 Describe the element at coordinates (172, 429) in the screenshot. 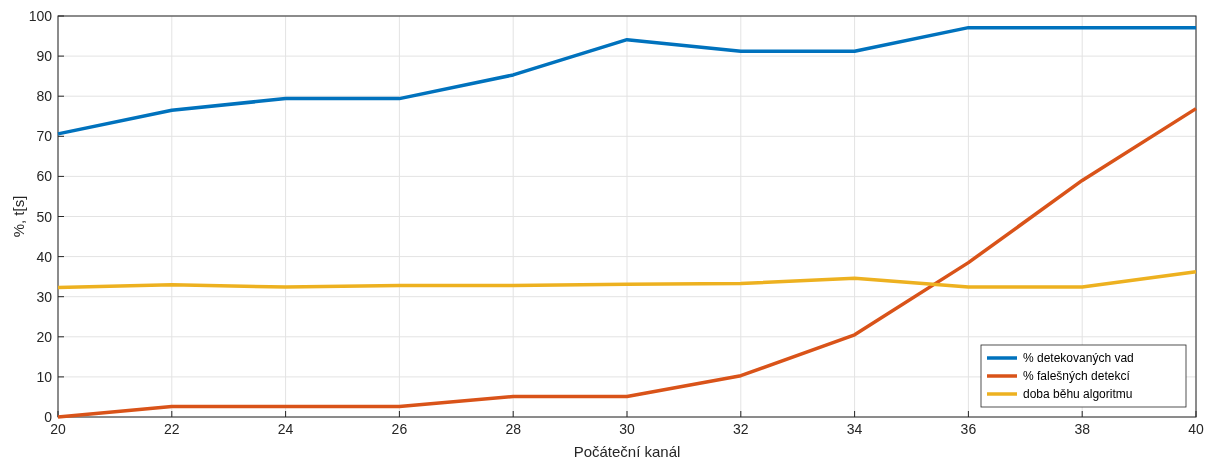

I see `x-tick-label: 22` at that location.